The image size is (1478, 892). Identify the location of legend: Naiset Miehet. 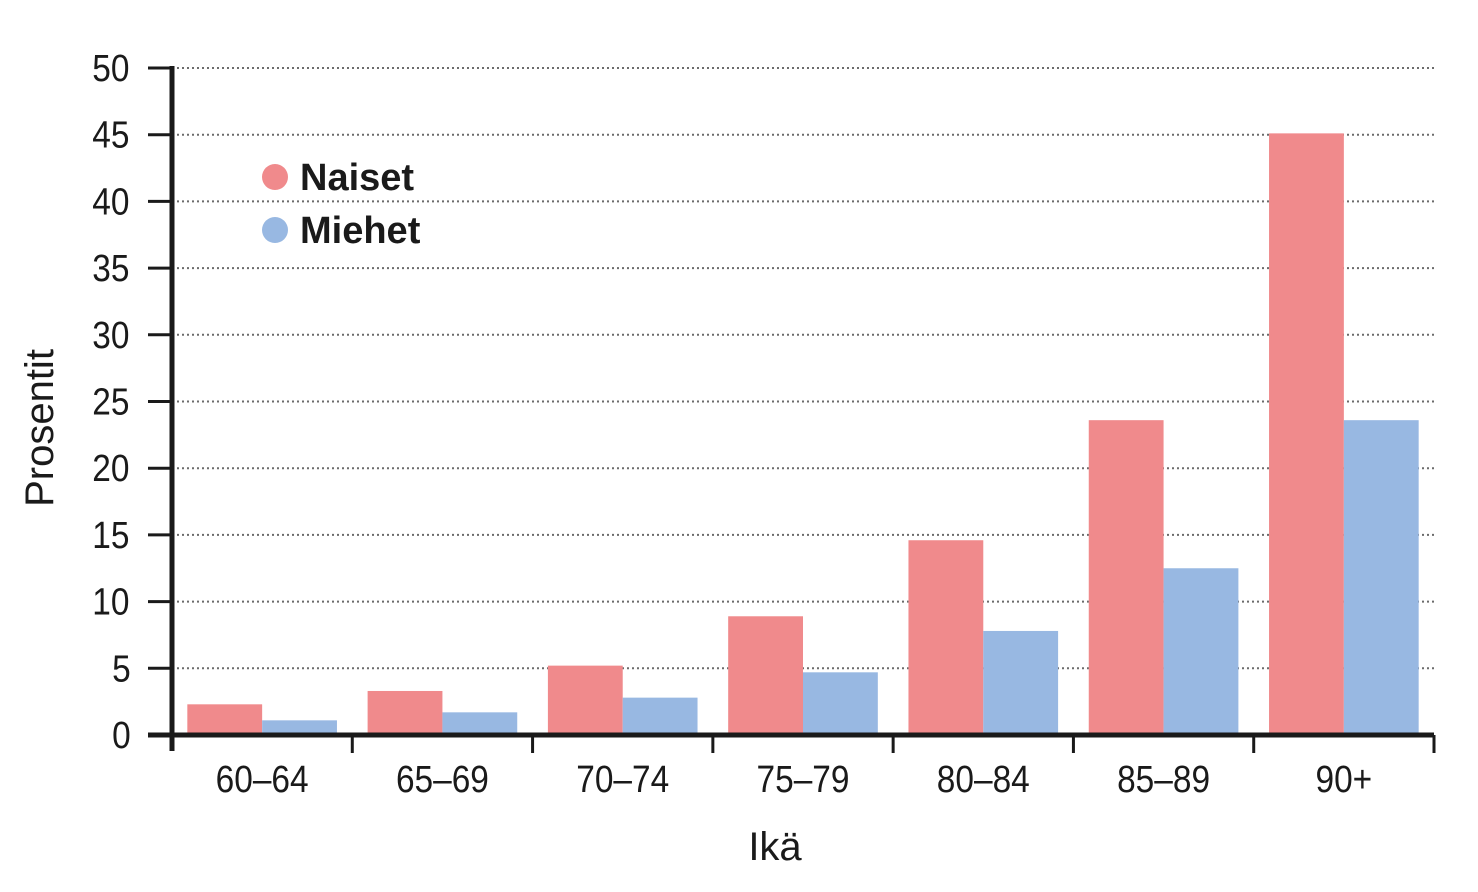
(341, 204).